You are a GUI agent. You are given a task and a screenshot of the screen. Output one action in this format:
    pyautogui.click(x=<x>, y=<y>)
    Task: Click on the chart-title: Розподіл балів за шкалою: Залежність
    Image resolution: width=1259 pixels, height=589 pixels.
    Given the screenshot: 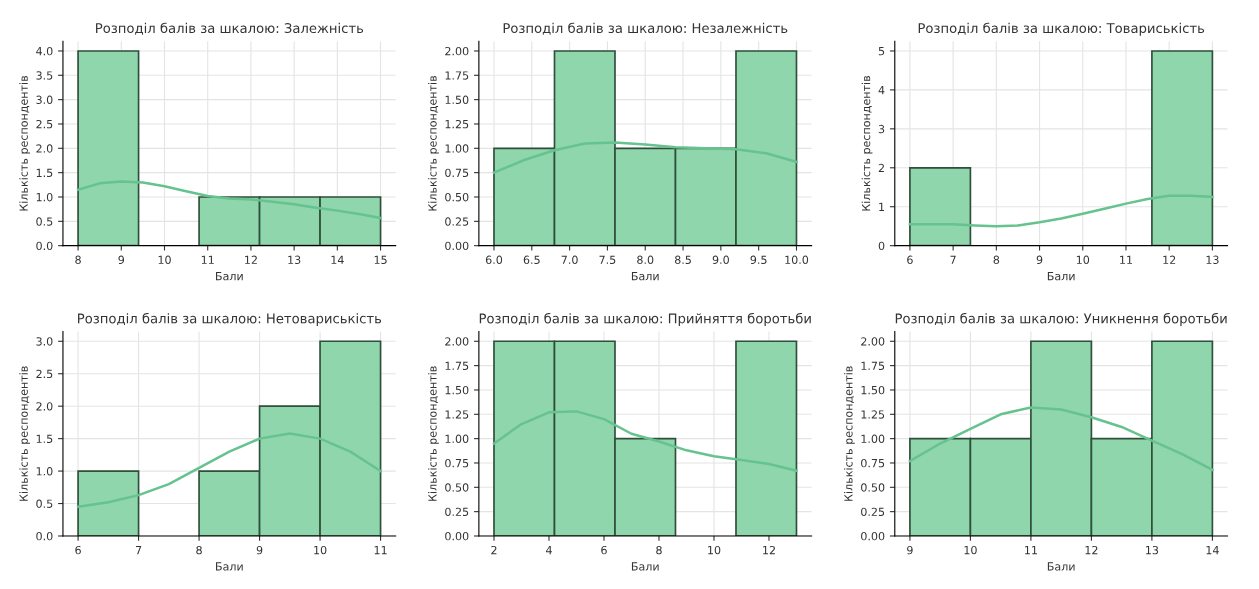 What is the action you would take?
    pyautogui.click(x=230, y=28)
    